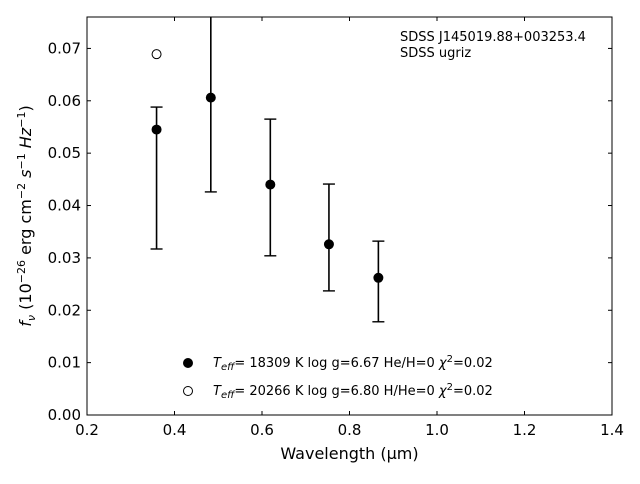 The image size is (640, 484). I want to click on y-tick-label: 0.02, so click(64, 310).